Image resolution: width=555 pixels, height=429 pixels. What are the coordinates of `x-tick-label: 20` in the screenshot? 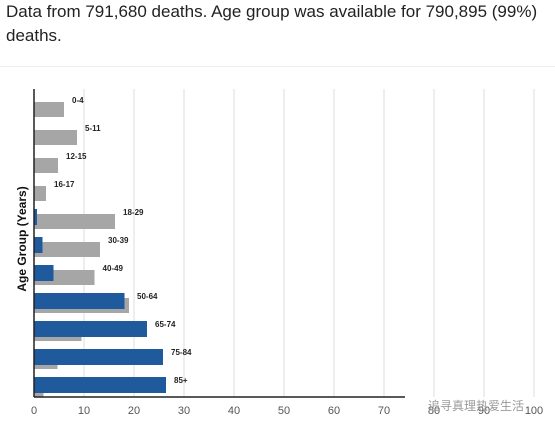 It's located at (134, 411).